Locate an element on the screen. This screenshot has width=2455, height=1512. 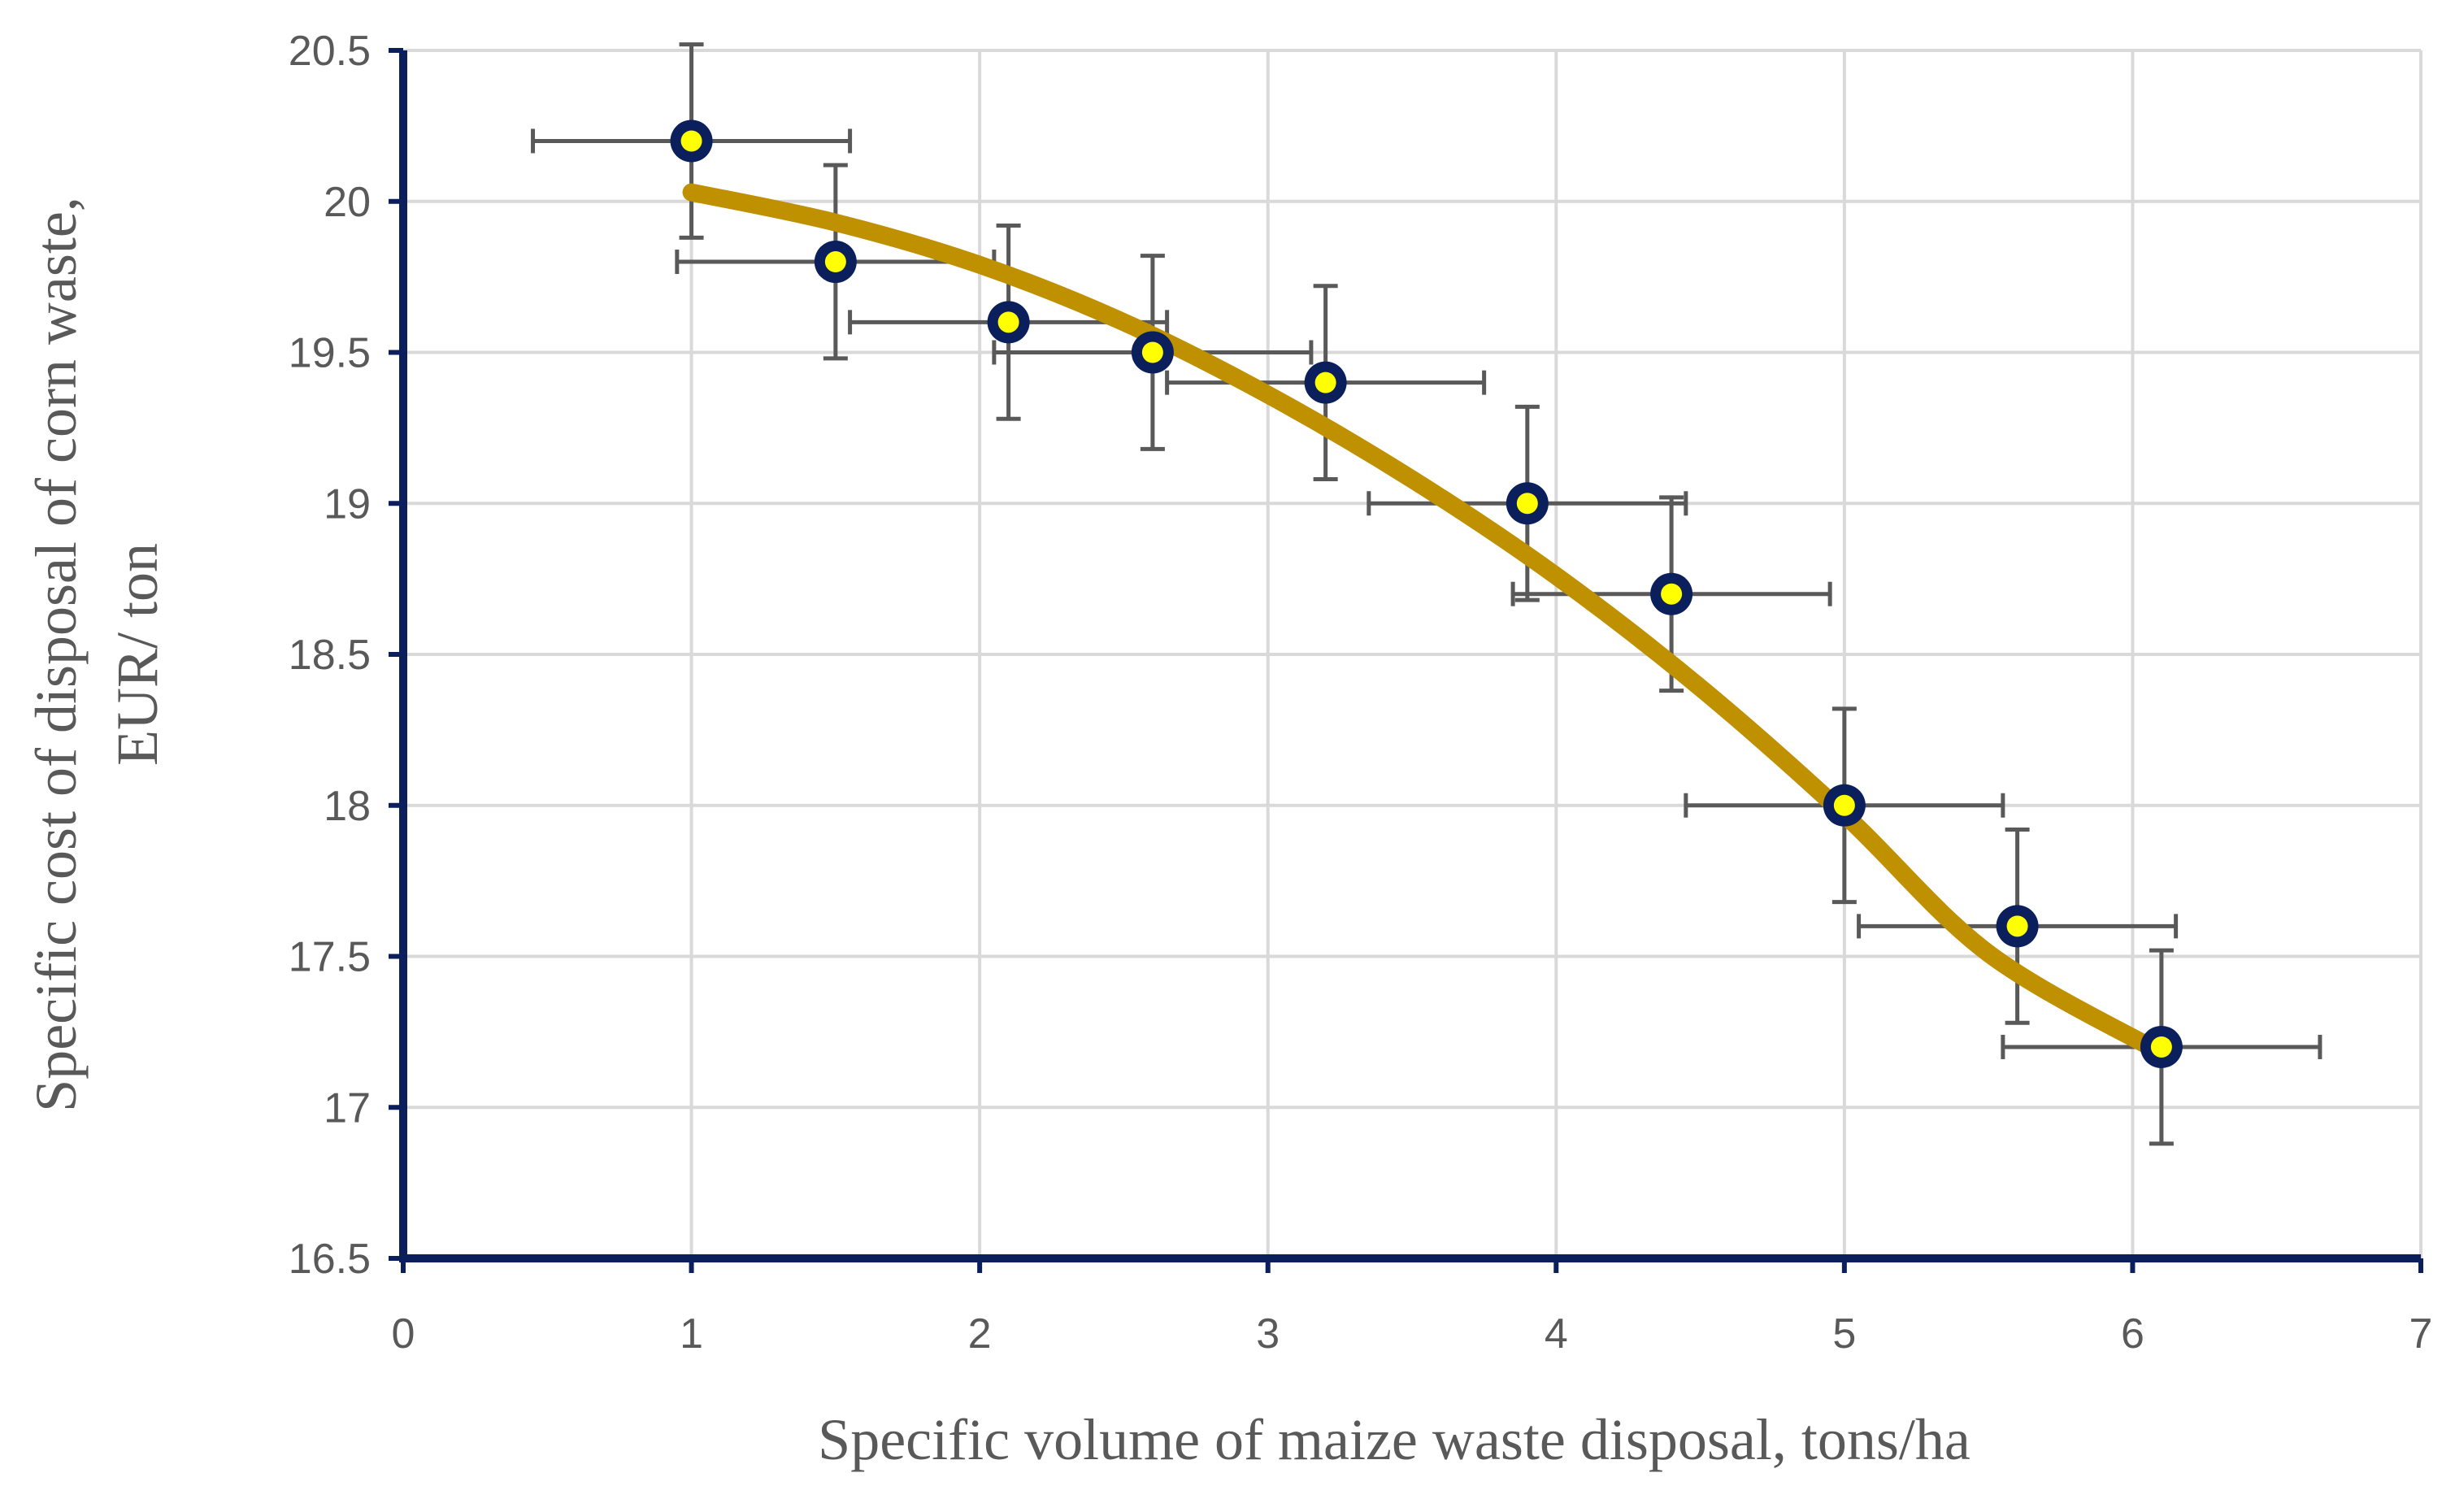
y-tick-label: 17 is located at coordinates (347, 1108).